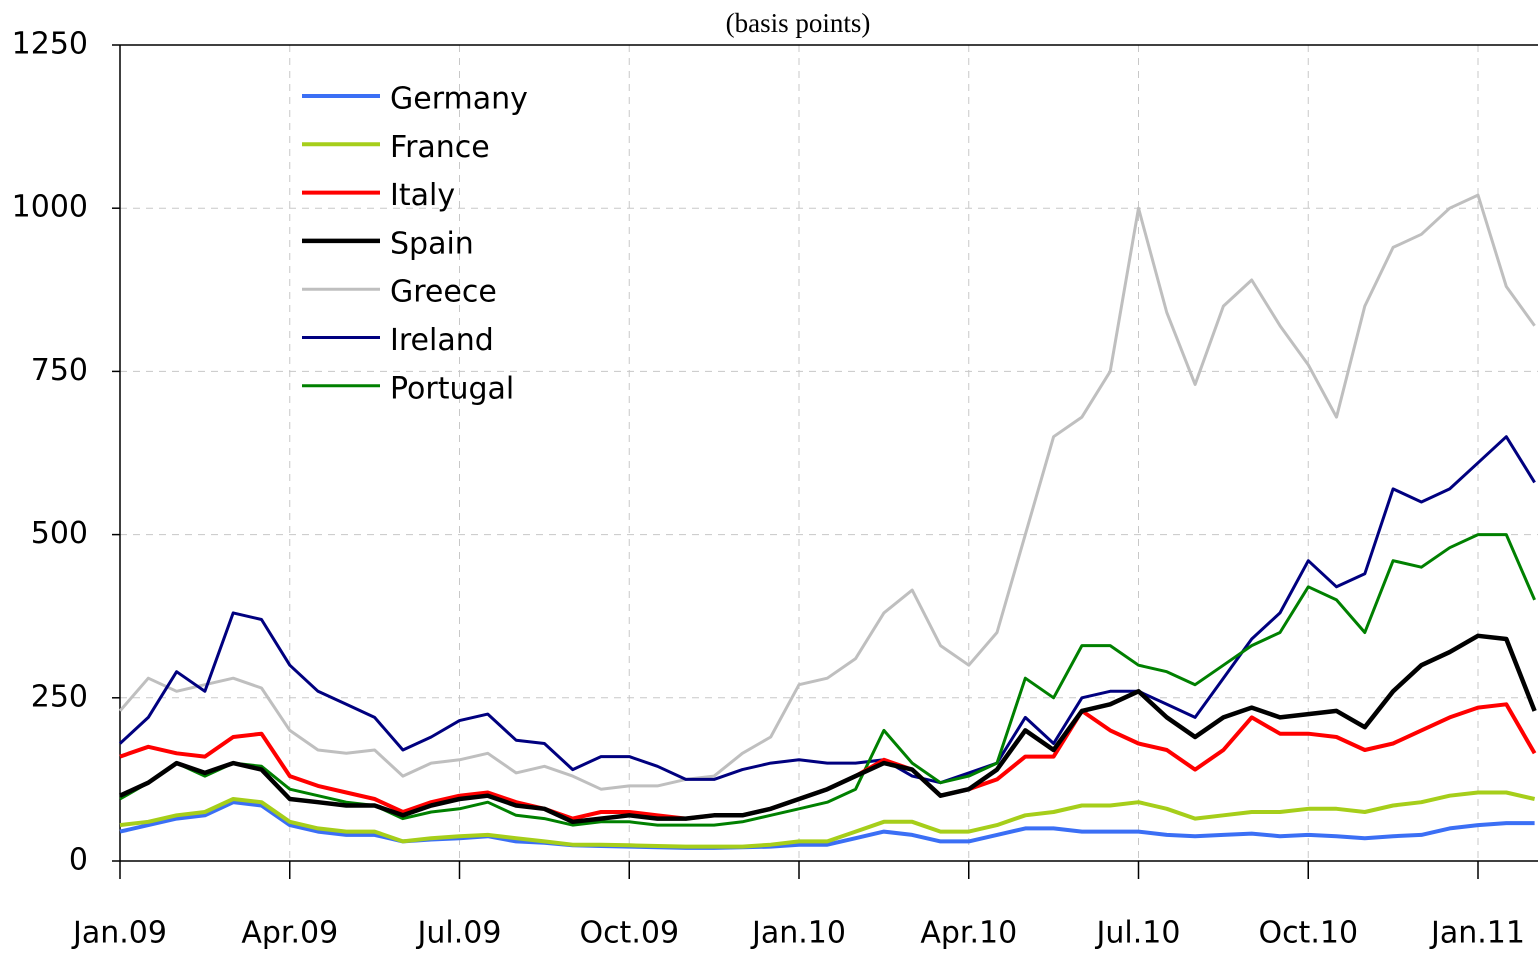 The height and width of the screenshot is (956, 1538). I want to click on chart-title: (basis points), so click(798, 23).